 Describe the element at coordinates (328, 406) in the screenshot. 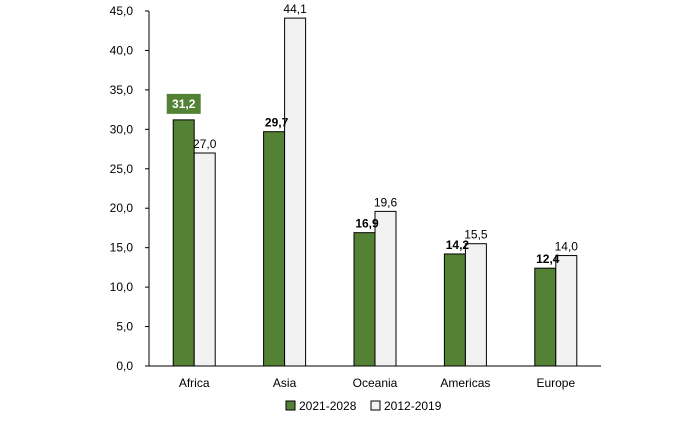

I see `legend-label: 2021-2028` at that location.